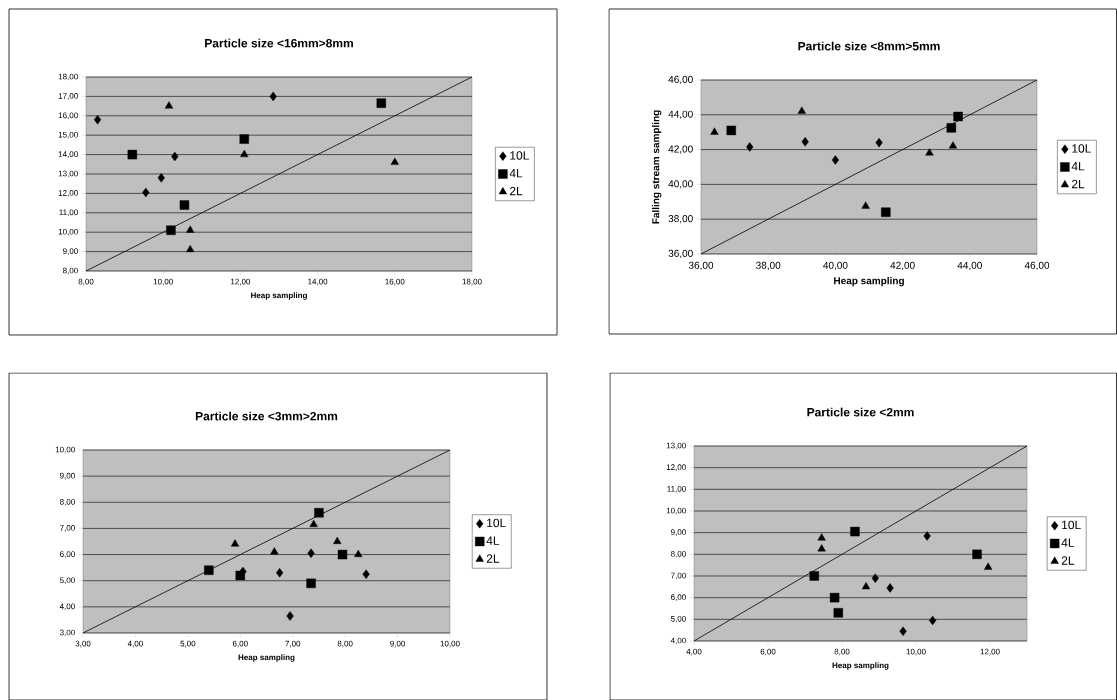 The height and width of the screenshot is (700, 1117). I want to click on y-tick-label: 36,00, so click(680, 254).